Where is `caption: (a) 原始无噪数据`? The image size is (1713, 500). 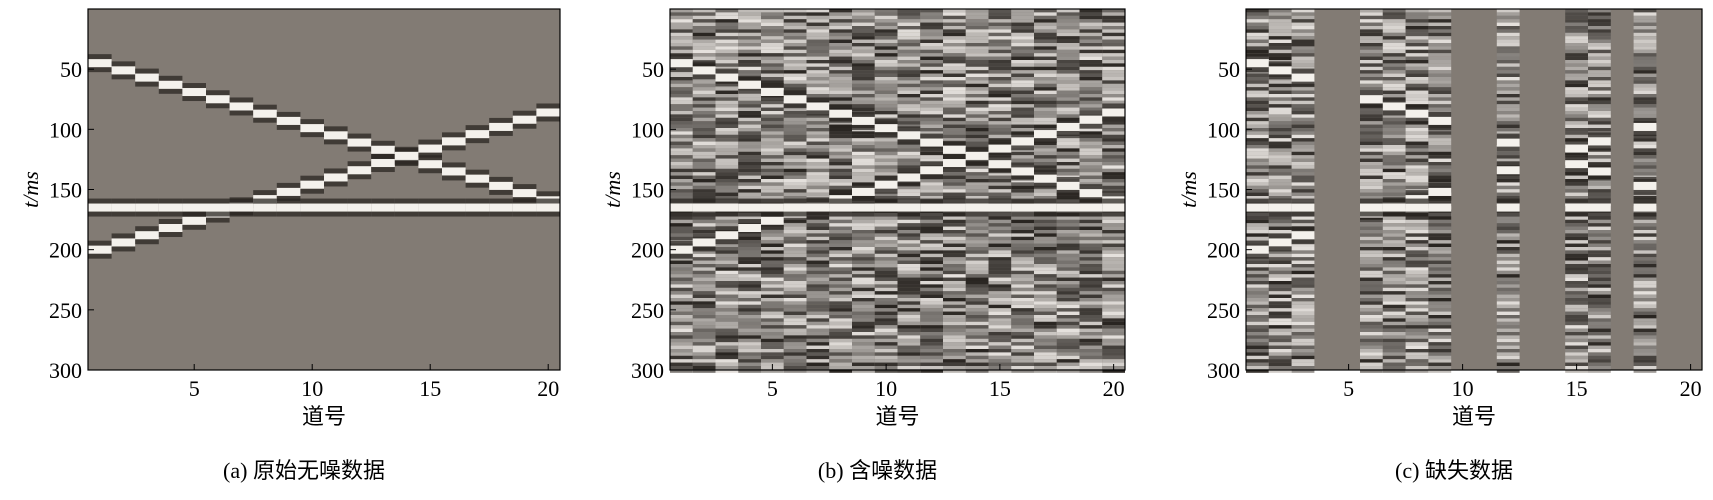
caption: (a) 原始无噪数据 is located at coordinates (304, 470).